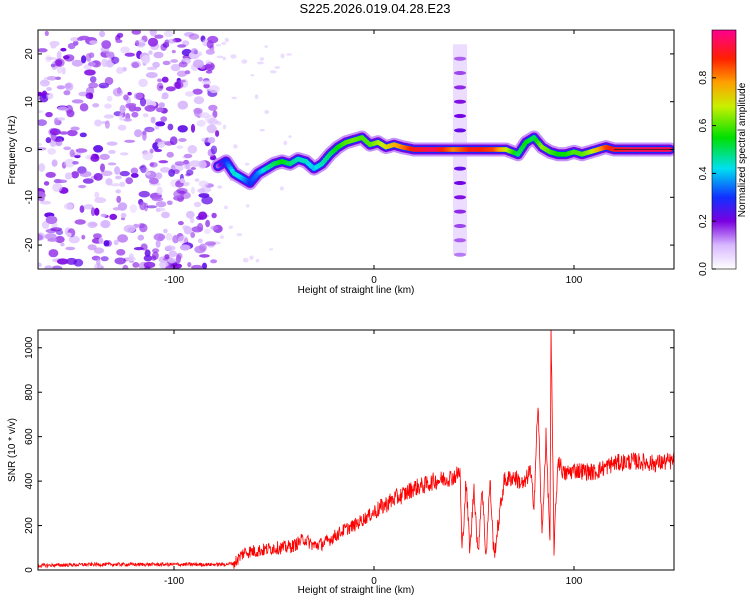 This screenshot has height=600, width=750. I want to click on y-tick-label: 400, so click(29, 480).